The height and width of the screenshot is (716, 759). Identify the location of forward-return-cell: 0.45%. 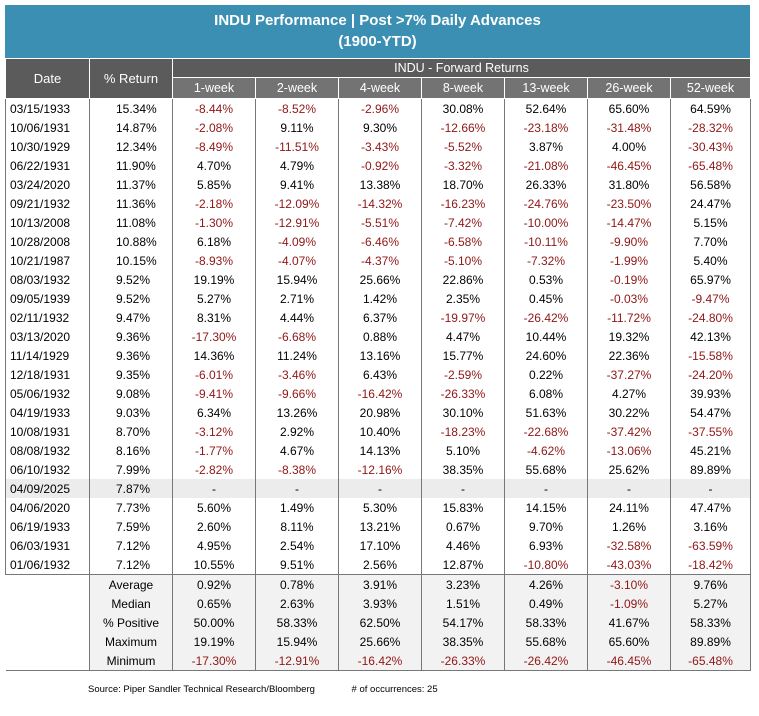
(546, 298).